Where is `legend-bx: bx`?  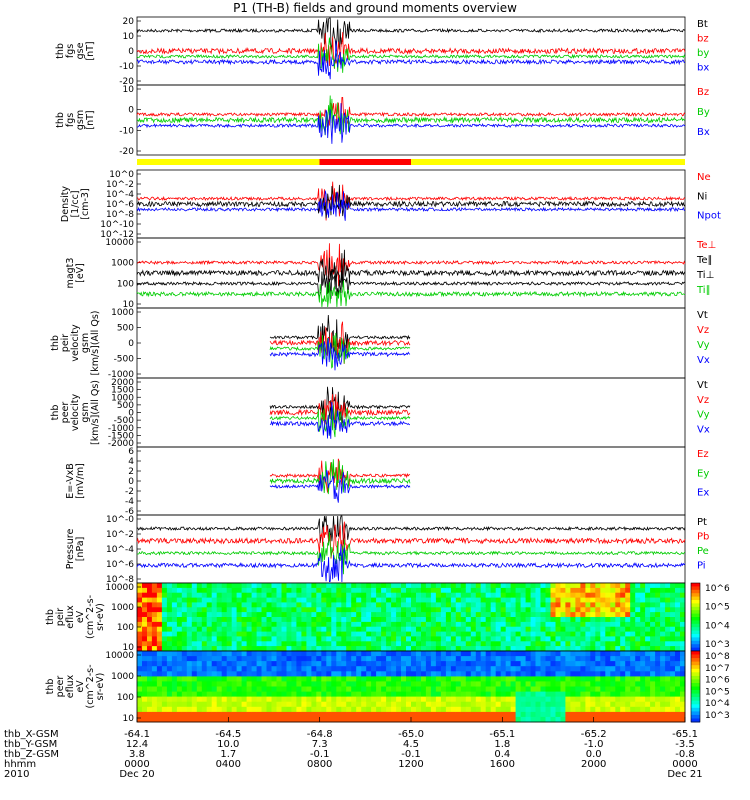 legend-bx: bx is located at coordinates (703, 68).